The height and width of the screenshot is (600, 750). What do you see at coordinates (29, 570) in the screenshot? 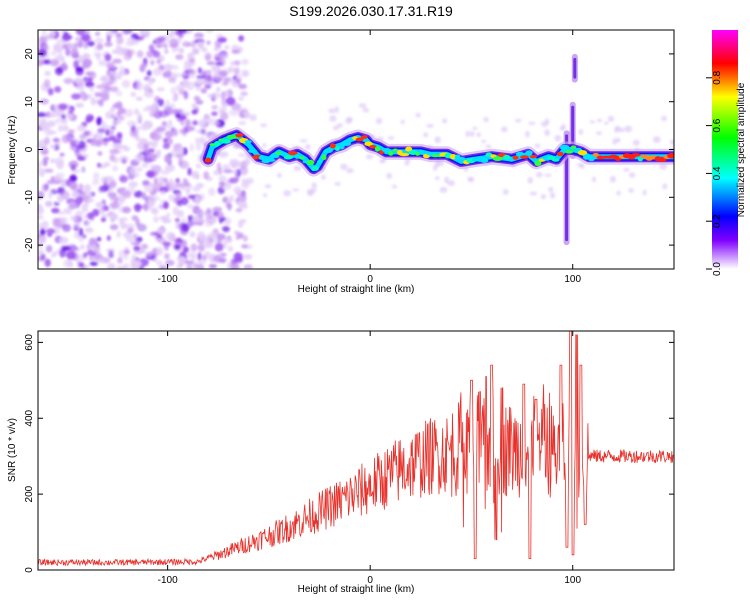
I see `snr-ytick-label: 0` at bounding box center [29, 570].